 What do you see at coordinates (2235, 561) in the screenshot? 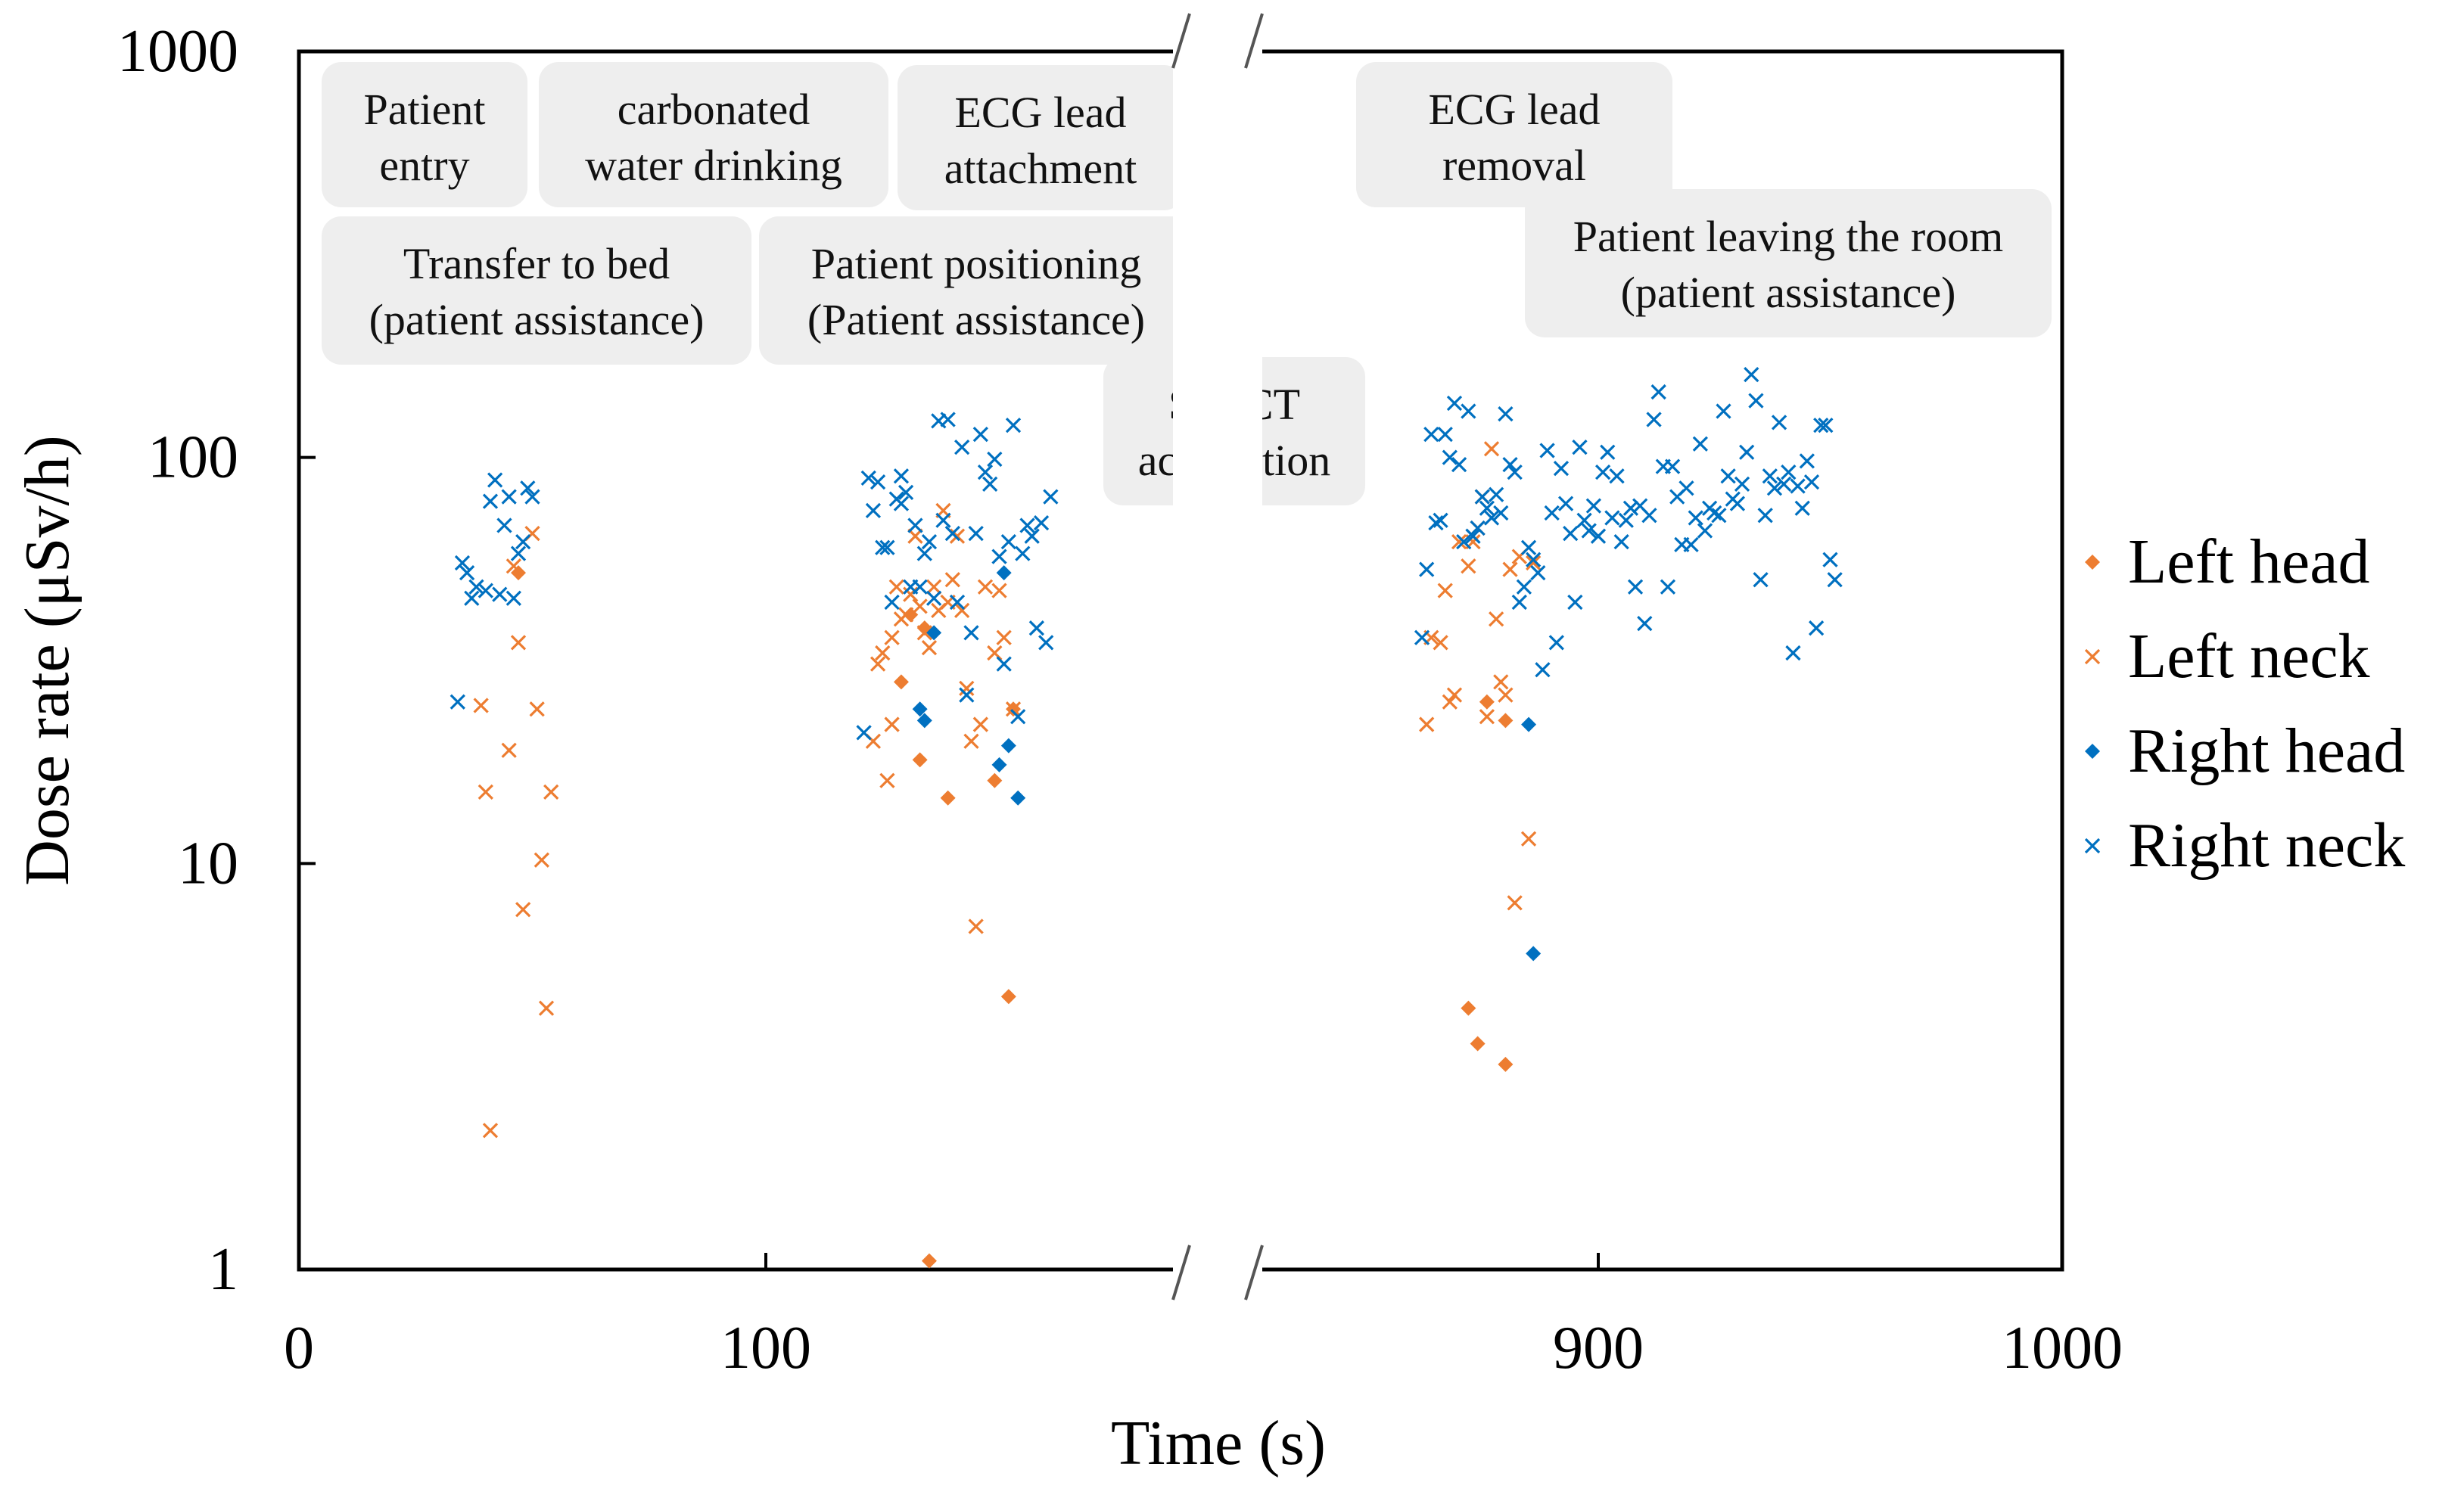
I see `legend-item-left-head: Left head` at bounding box center [2235, 561].